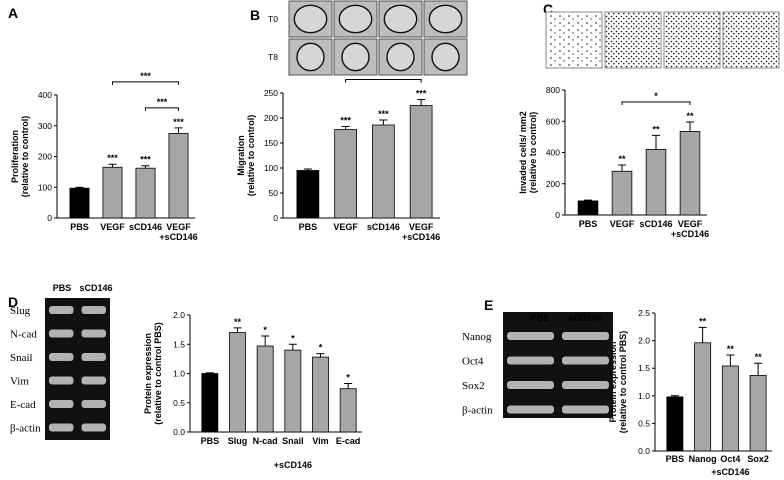  I want to click on panel-letter: B, so click(255, 15).